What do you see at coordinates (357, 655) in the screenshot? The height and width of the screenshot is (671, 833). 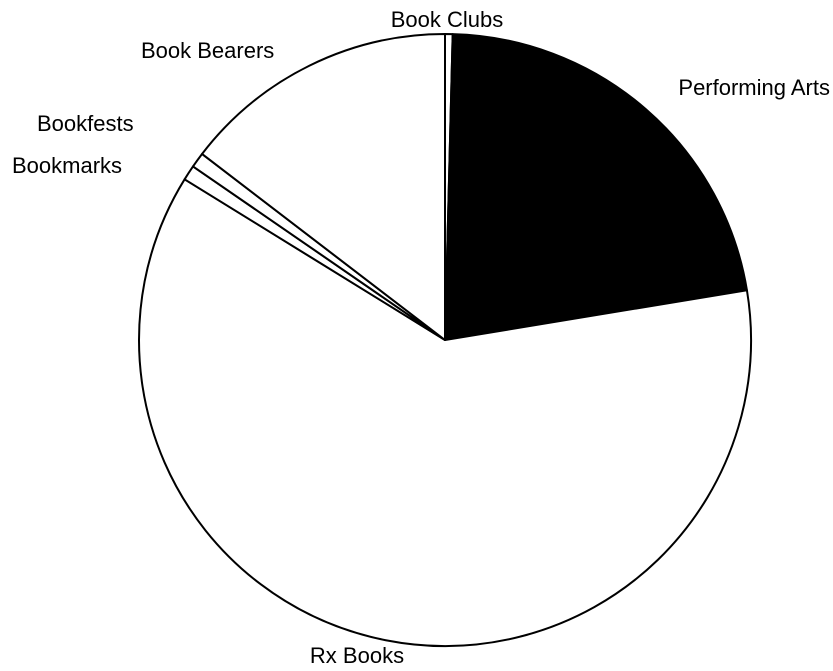 I see `slice-label-rx-books: Rx Books` at bounding box center [357, 655].